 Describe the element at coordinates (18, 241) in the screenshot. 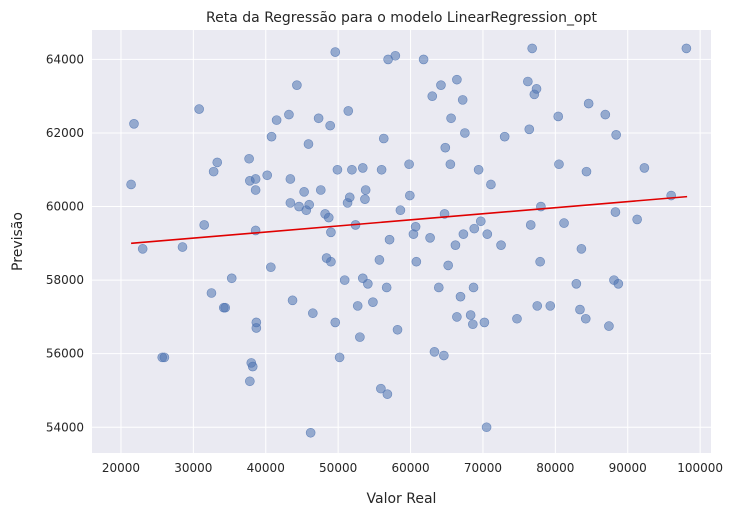

I see `y-axis-label: Previsão` at that location.